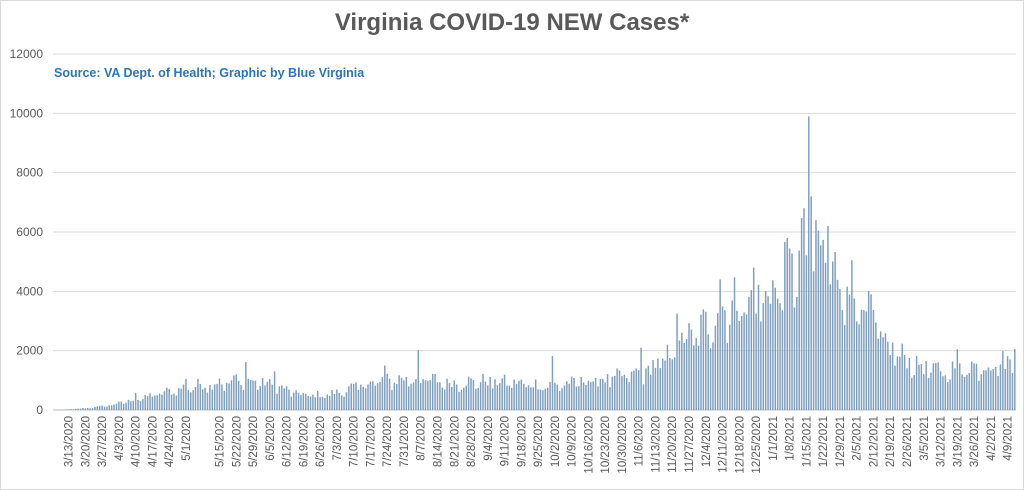  What do you see at coordinates (958, 441) in the screenshot?
I see `x-tick-label: 3/19/2021` at bounding box center [958, 441].